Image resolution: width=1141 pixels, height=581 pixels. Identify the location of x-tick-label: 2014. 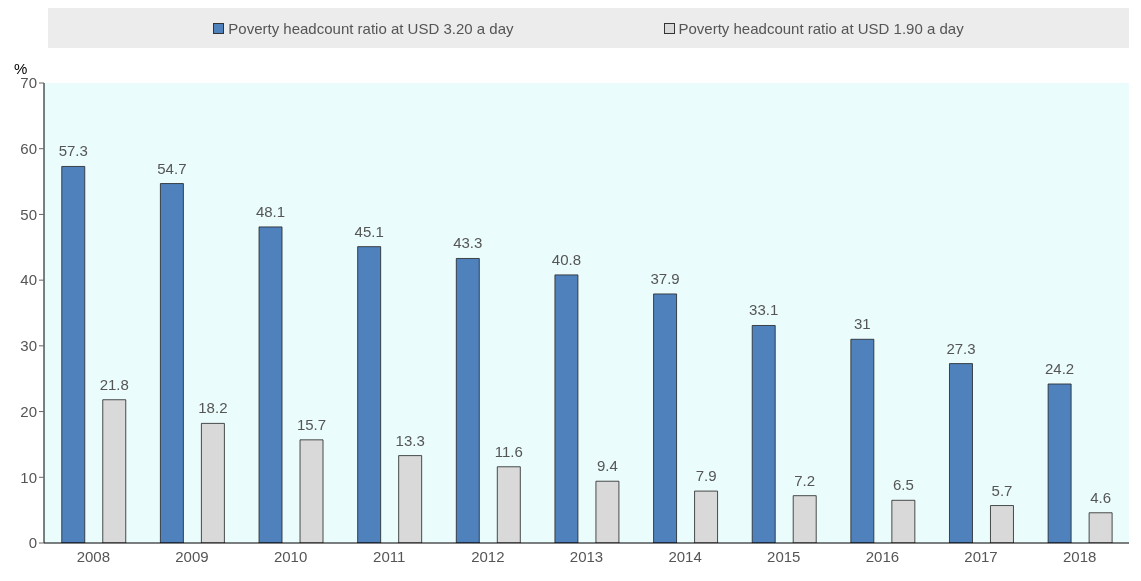
(685, 556).